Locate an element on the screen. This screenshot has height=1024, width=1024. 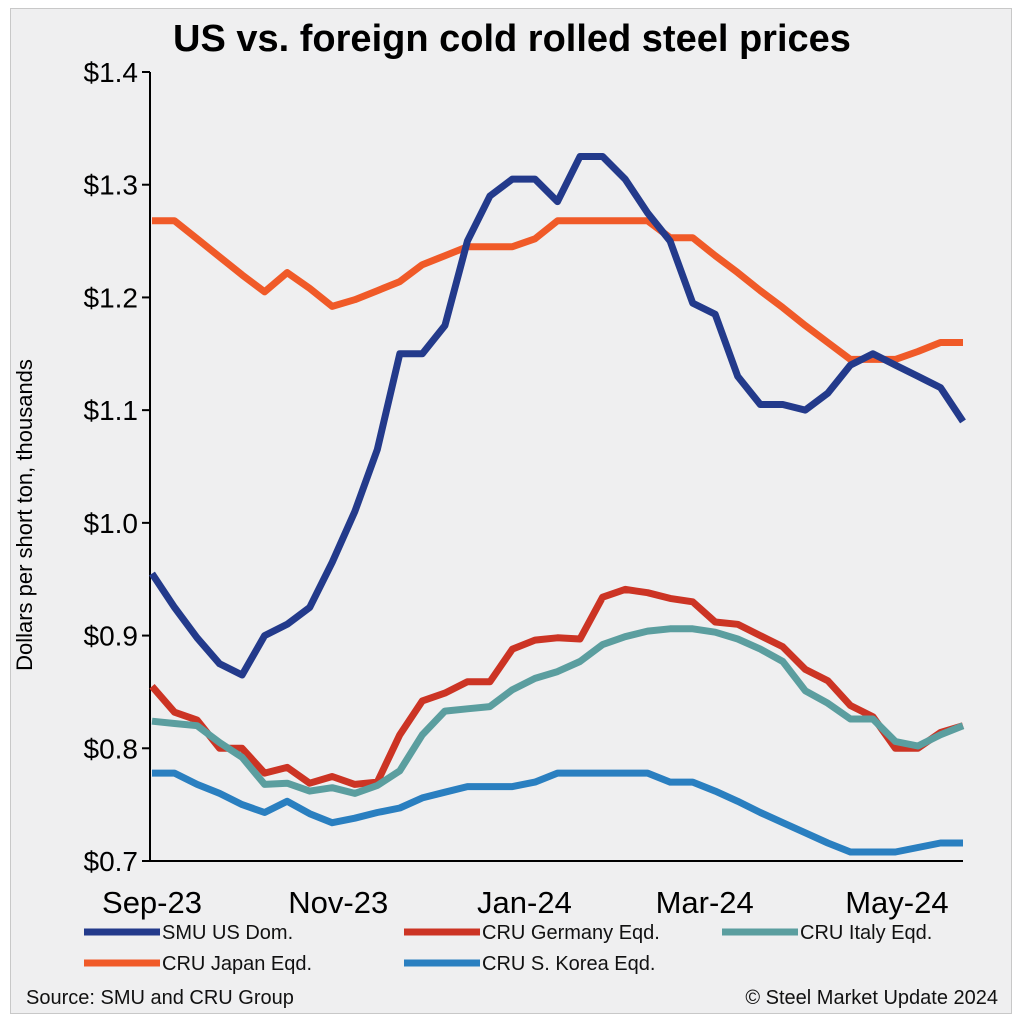
y-tick-label: $1.1 is located at coordinates (111, 410).